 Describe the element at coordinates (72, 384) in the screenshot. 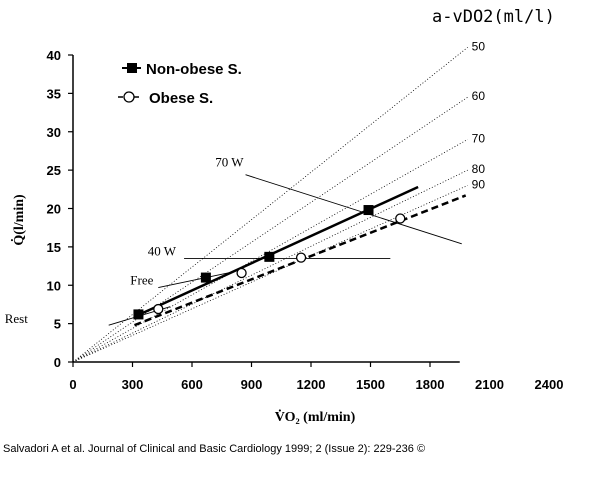

I see `x-tick-label: 0` at that location.